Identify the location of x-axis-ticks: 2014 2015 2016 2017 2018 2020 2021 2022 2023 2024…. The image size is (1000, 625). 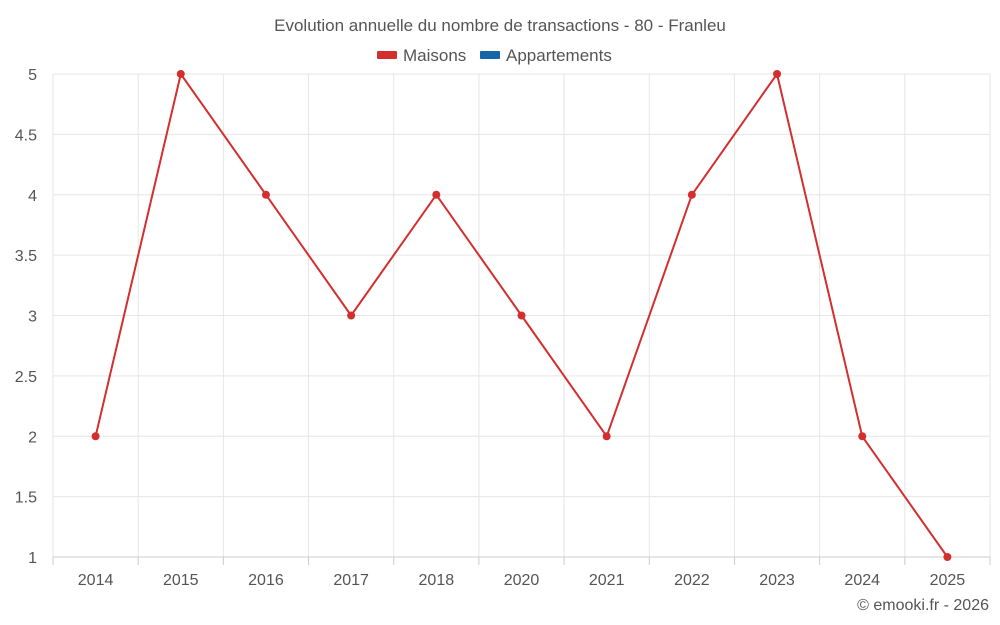
(522, 580).